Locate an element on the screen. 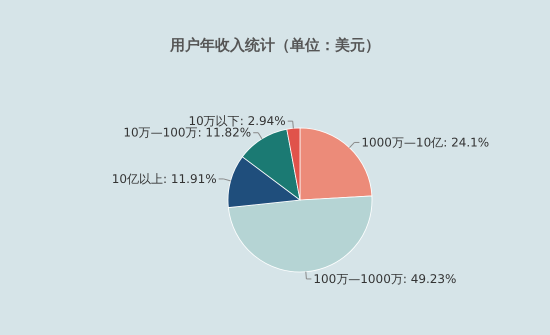  slice-label: 10万以下: 2.94% is located at coordinates (237, 121).